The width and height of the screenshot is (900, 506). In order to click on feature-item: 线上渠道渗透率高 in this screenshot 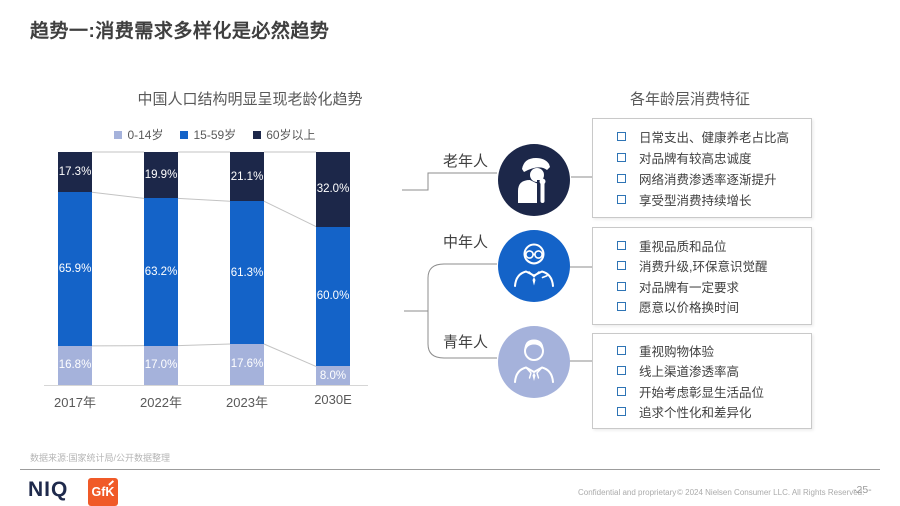, I will do `click(711, 370)`.